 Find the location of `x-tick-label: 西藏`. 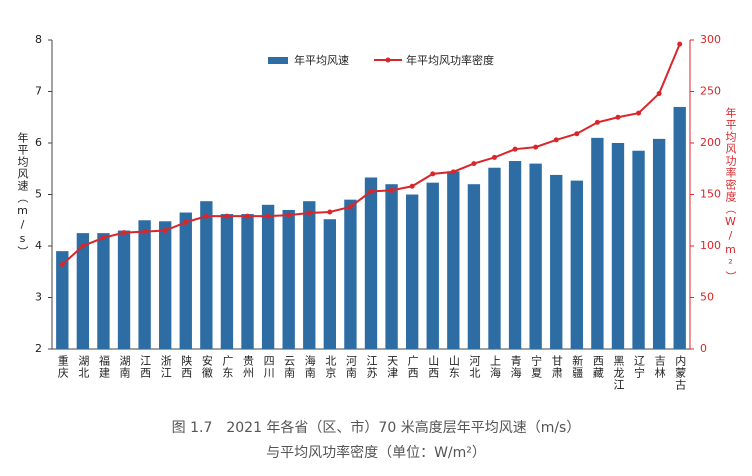

x-tick-label: 西藏 is located at coordinates (597, 367).